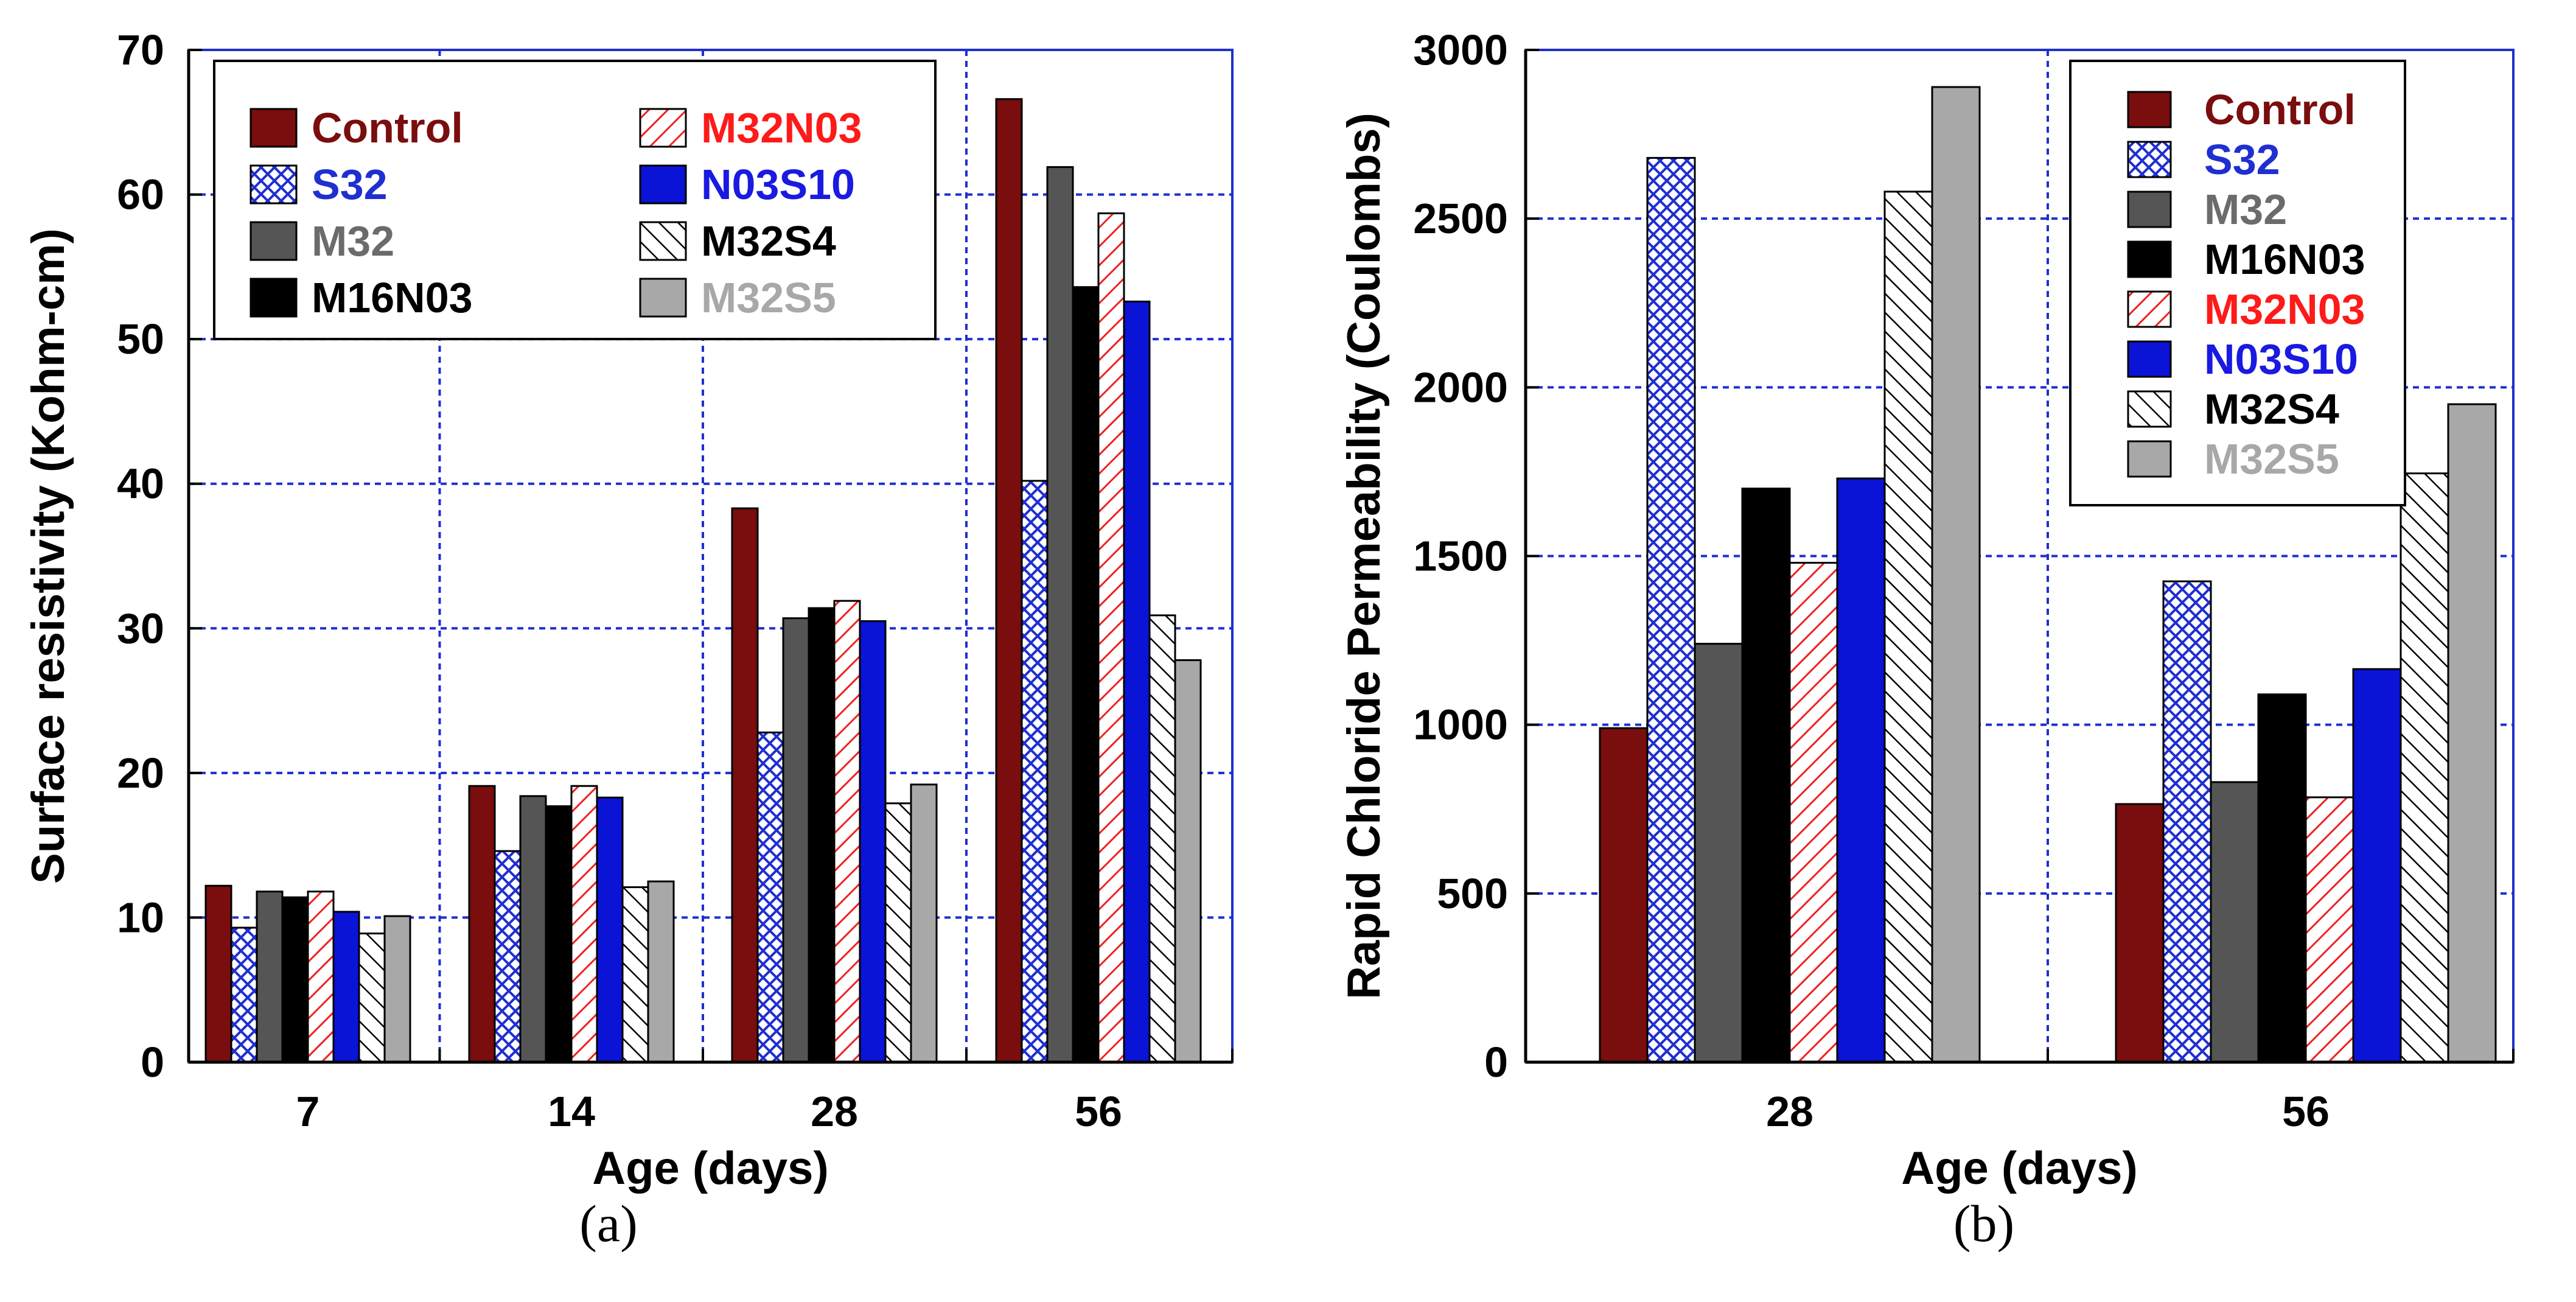 The image size is (2576, 1302). Describe the element at coordinates (274, 184) in the screenshot. I see `panel-a-legend-swatch-s32` at that location.